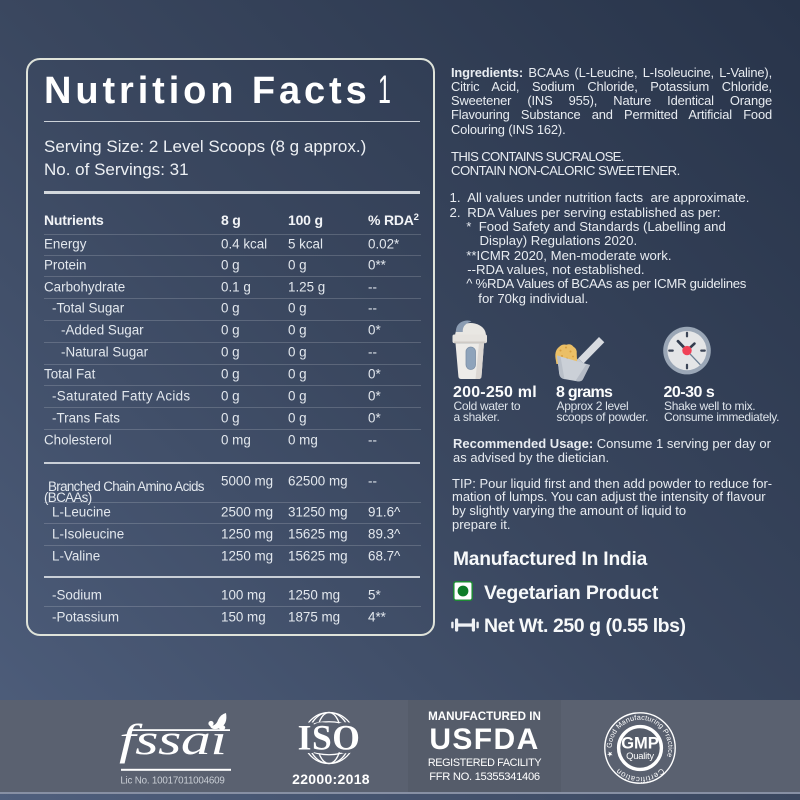  I want to click on svg-text: ISO, so click(329, 738).